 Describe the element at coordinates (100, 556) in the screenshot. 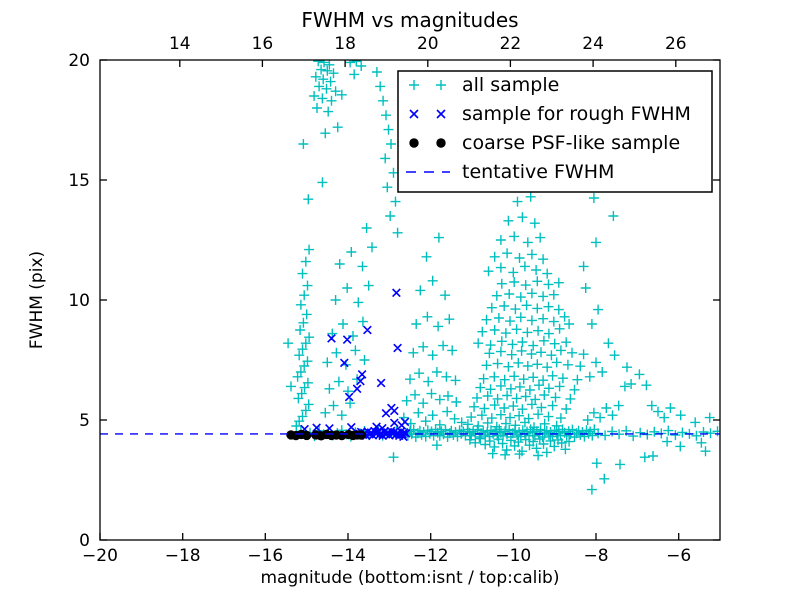

I see `x-tick-label-bottom: −20` at that location.